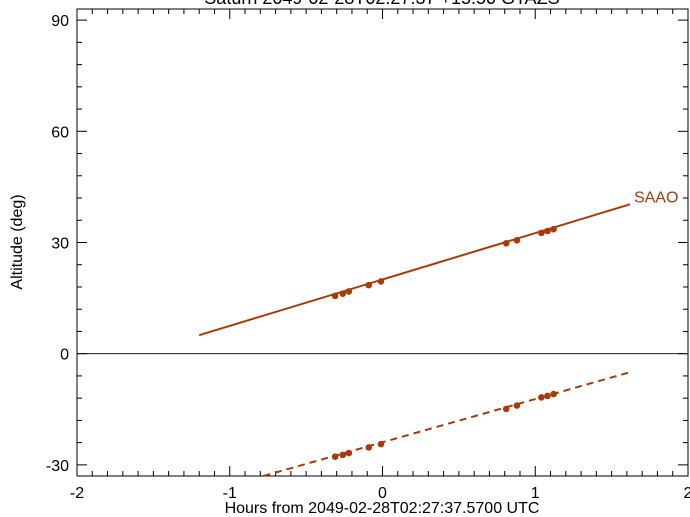  I want to click on chart-title: Saturn 2049-02-28T02:27:37 +15.50 GTAZS, so click(381, 4).